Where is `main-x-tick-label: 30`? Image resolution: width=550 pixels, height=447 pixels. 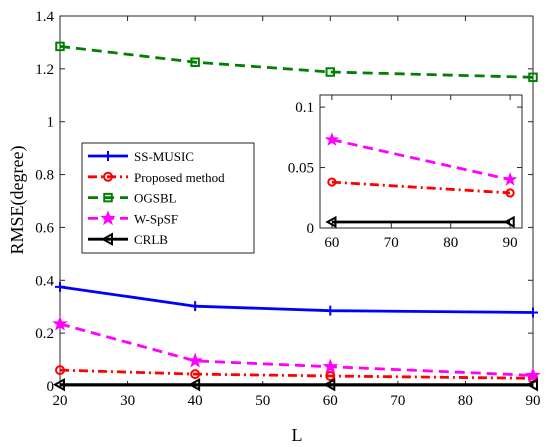 main-x-tick-label: 30 is located at coordinates (127, 401).